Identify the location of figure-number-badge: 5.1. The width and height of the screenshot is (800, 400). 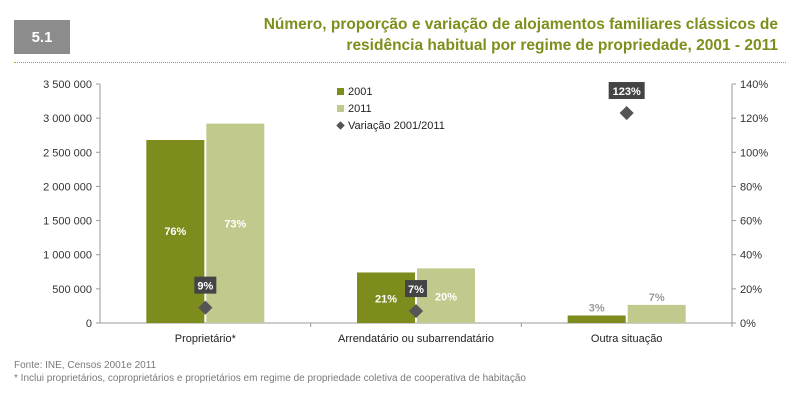
(42, 37).